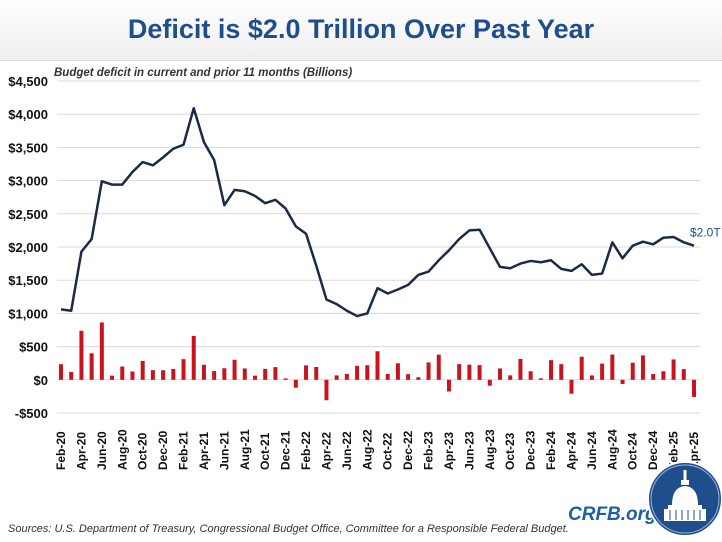  I want to click on x-tick-label: Dec-23, so click(531, 450).